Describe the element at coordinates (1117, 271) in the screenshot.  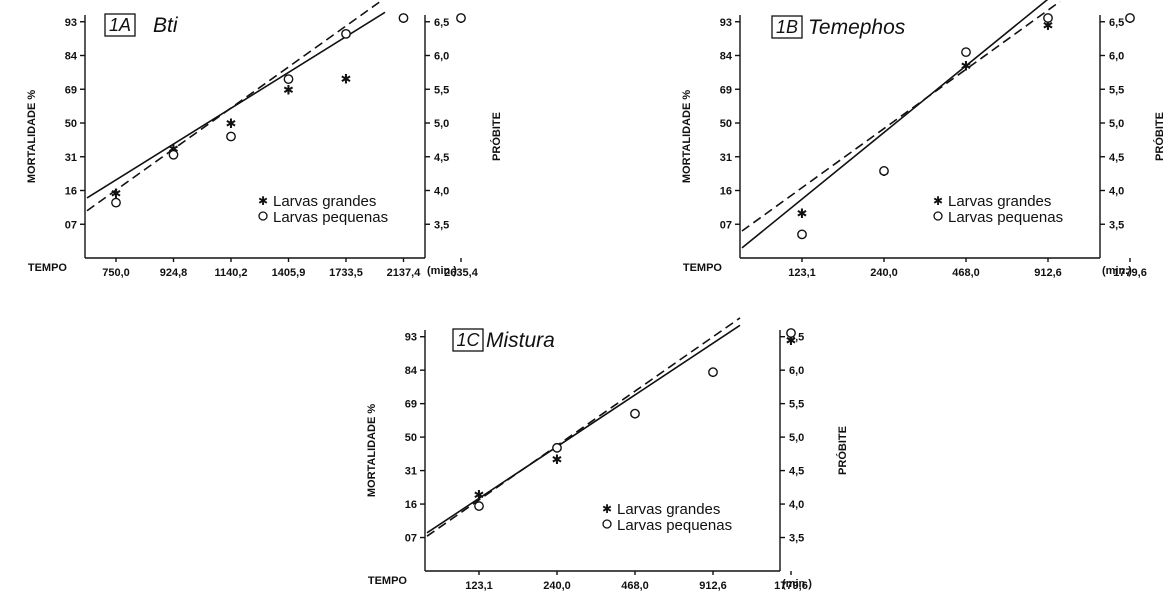
I see `x-unit-label: (min.)` at that location.